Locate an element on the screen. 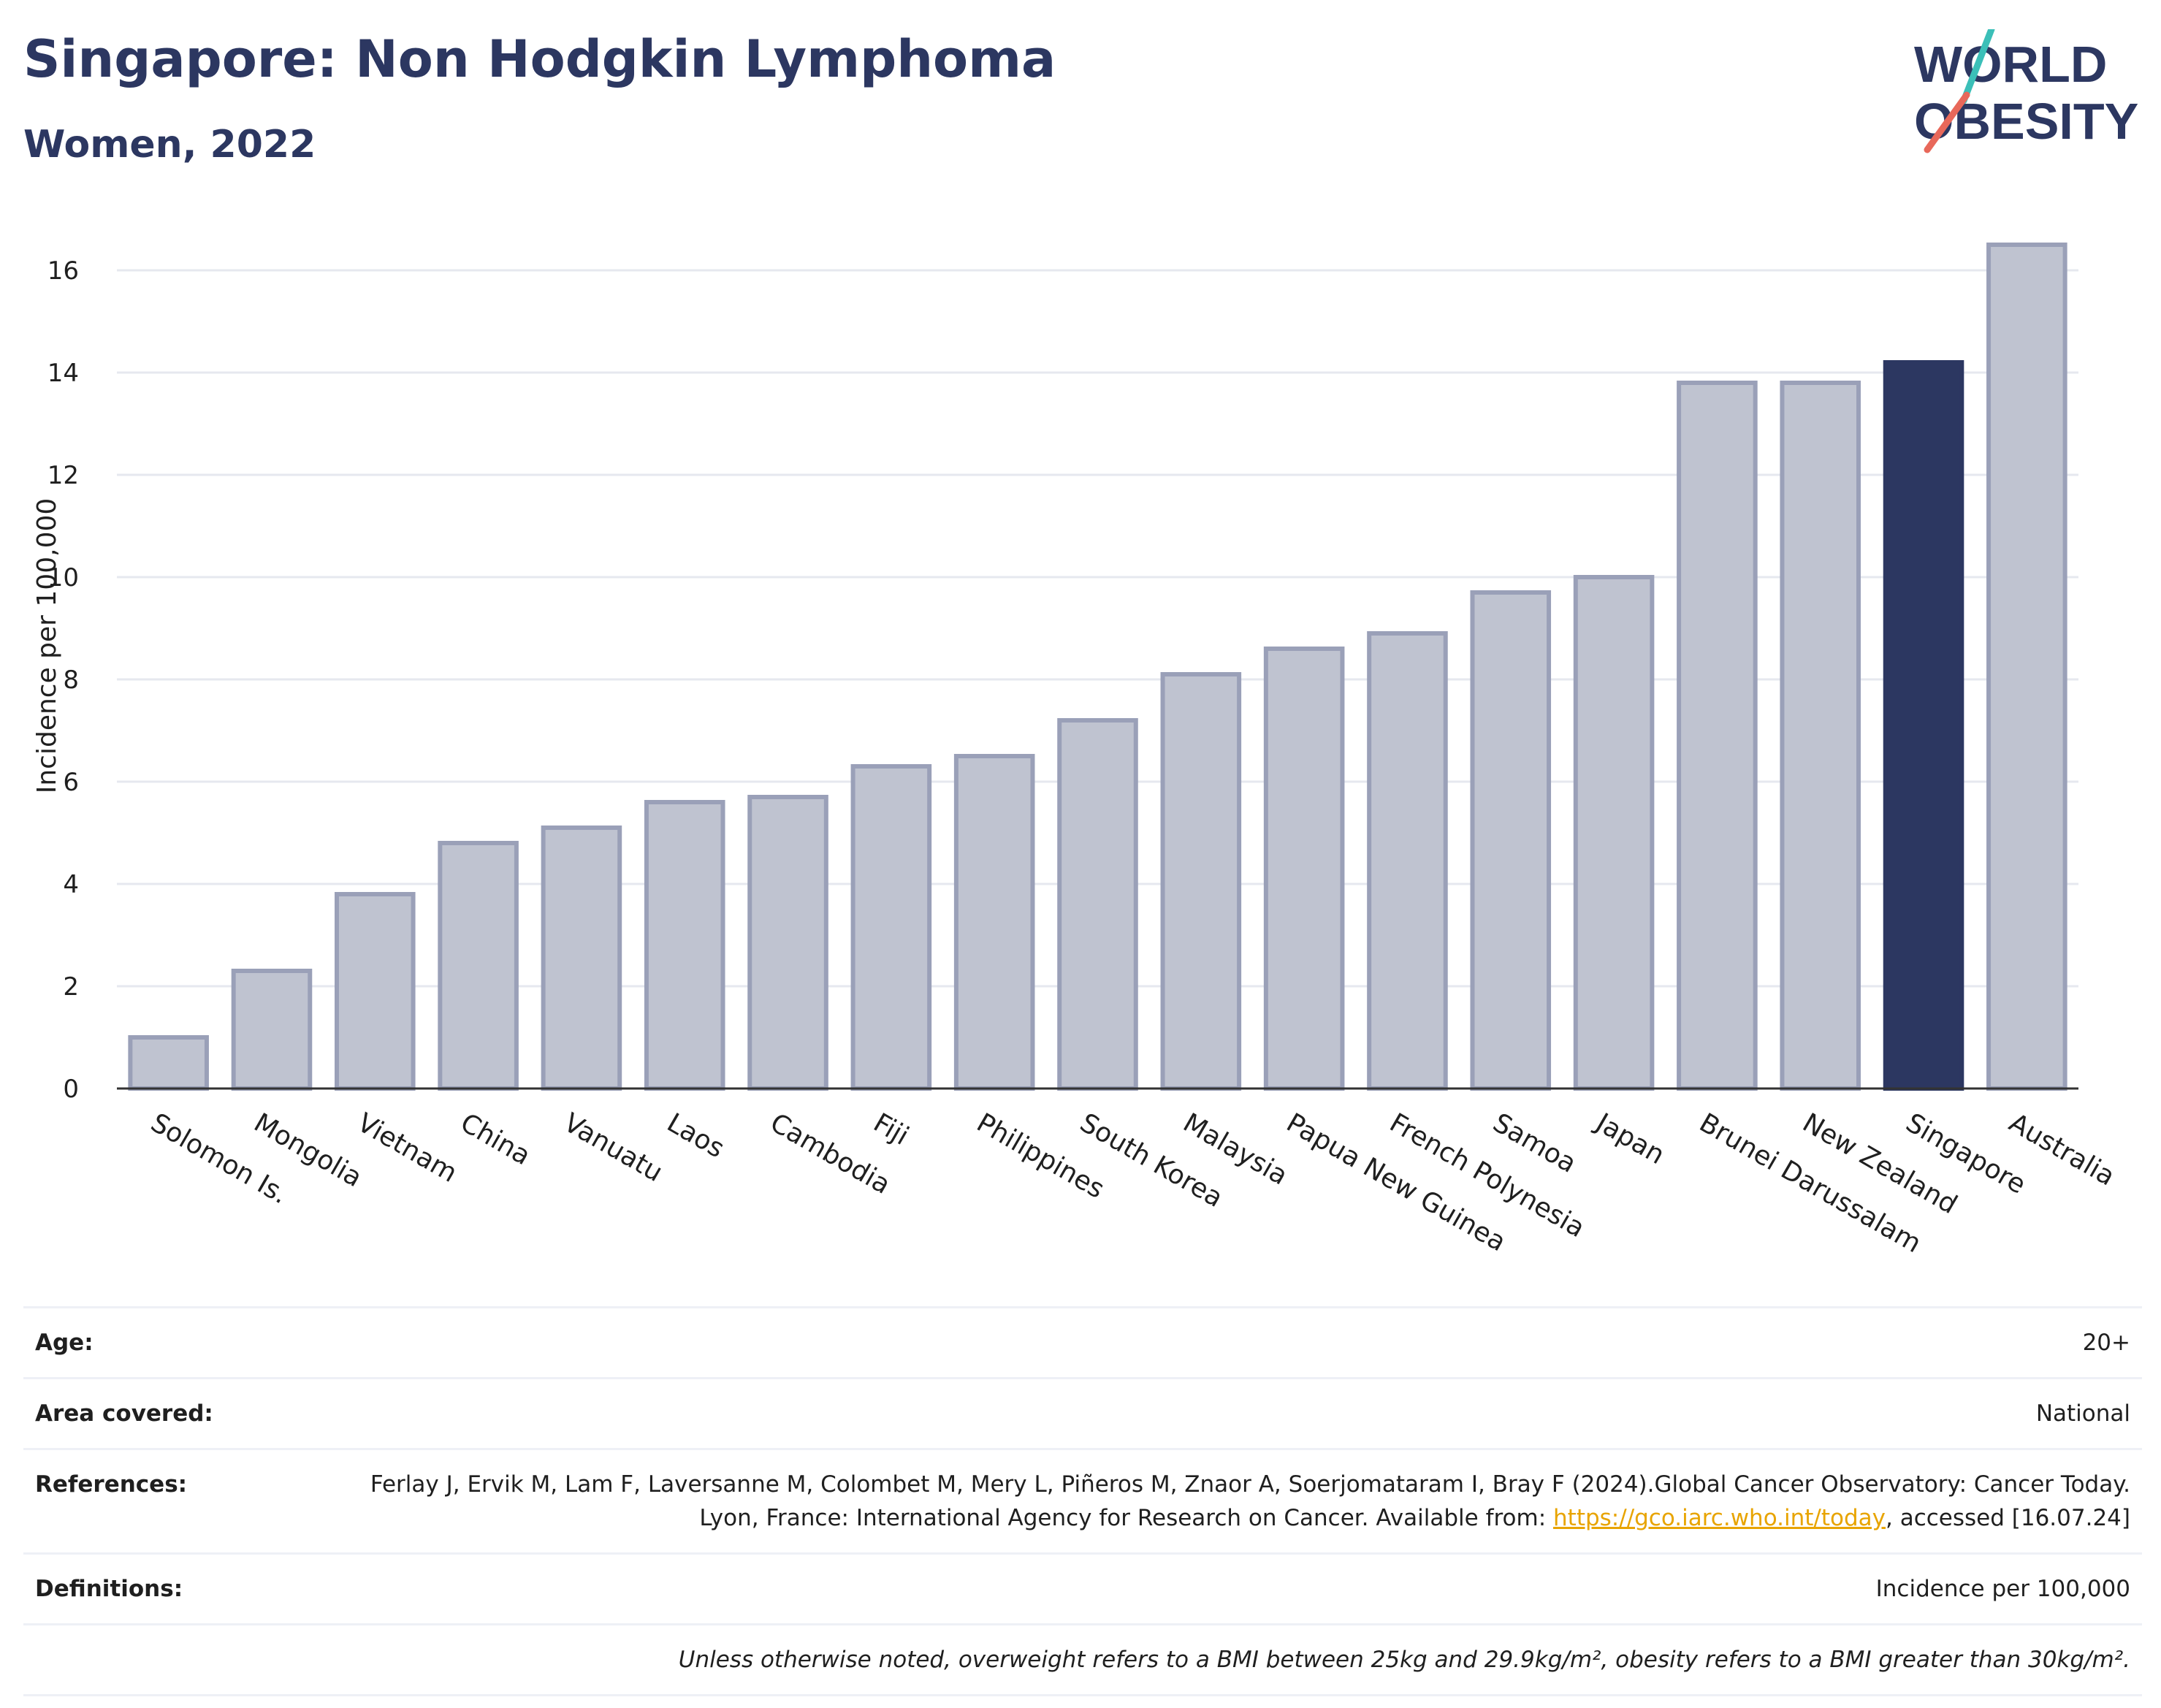 Image resolution: width=2161 pixels, height=1708 pixels. references-link: https://gco.iarc.who.int/today is located at coordinates (1720, 1518).